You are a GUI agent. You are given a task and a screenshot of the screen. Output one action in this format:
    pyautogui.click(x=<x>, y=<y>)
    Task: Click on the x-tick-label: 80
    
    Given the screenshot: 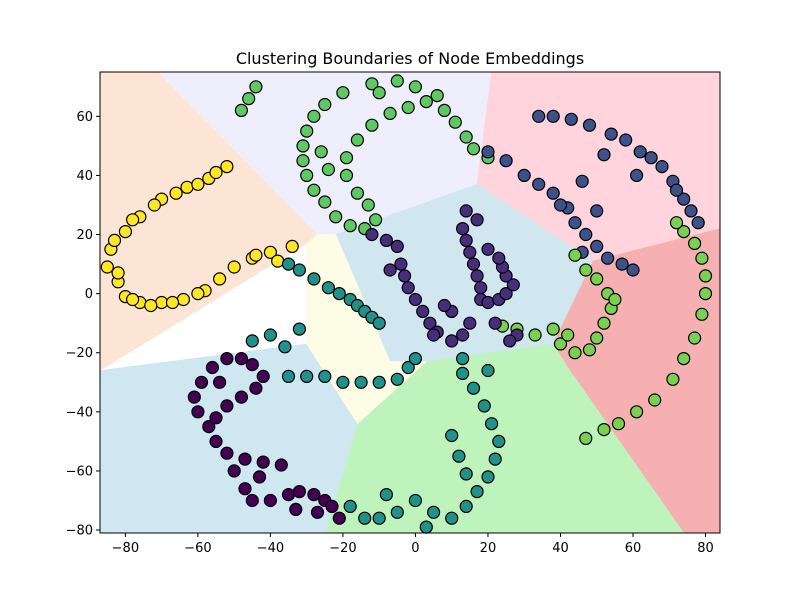 What is the action you would take?
    pyautogui.click(x=705, y=548)
    